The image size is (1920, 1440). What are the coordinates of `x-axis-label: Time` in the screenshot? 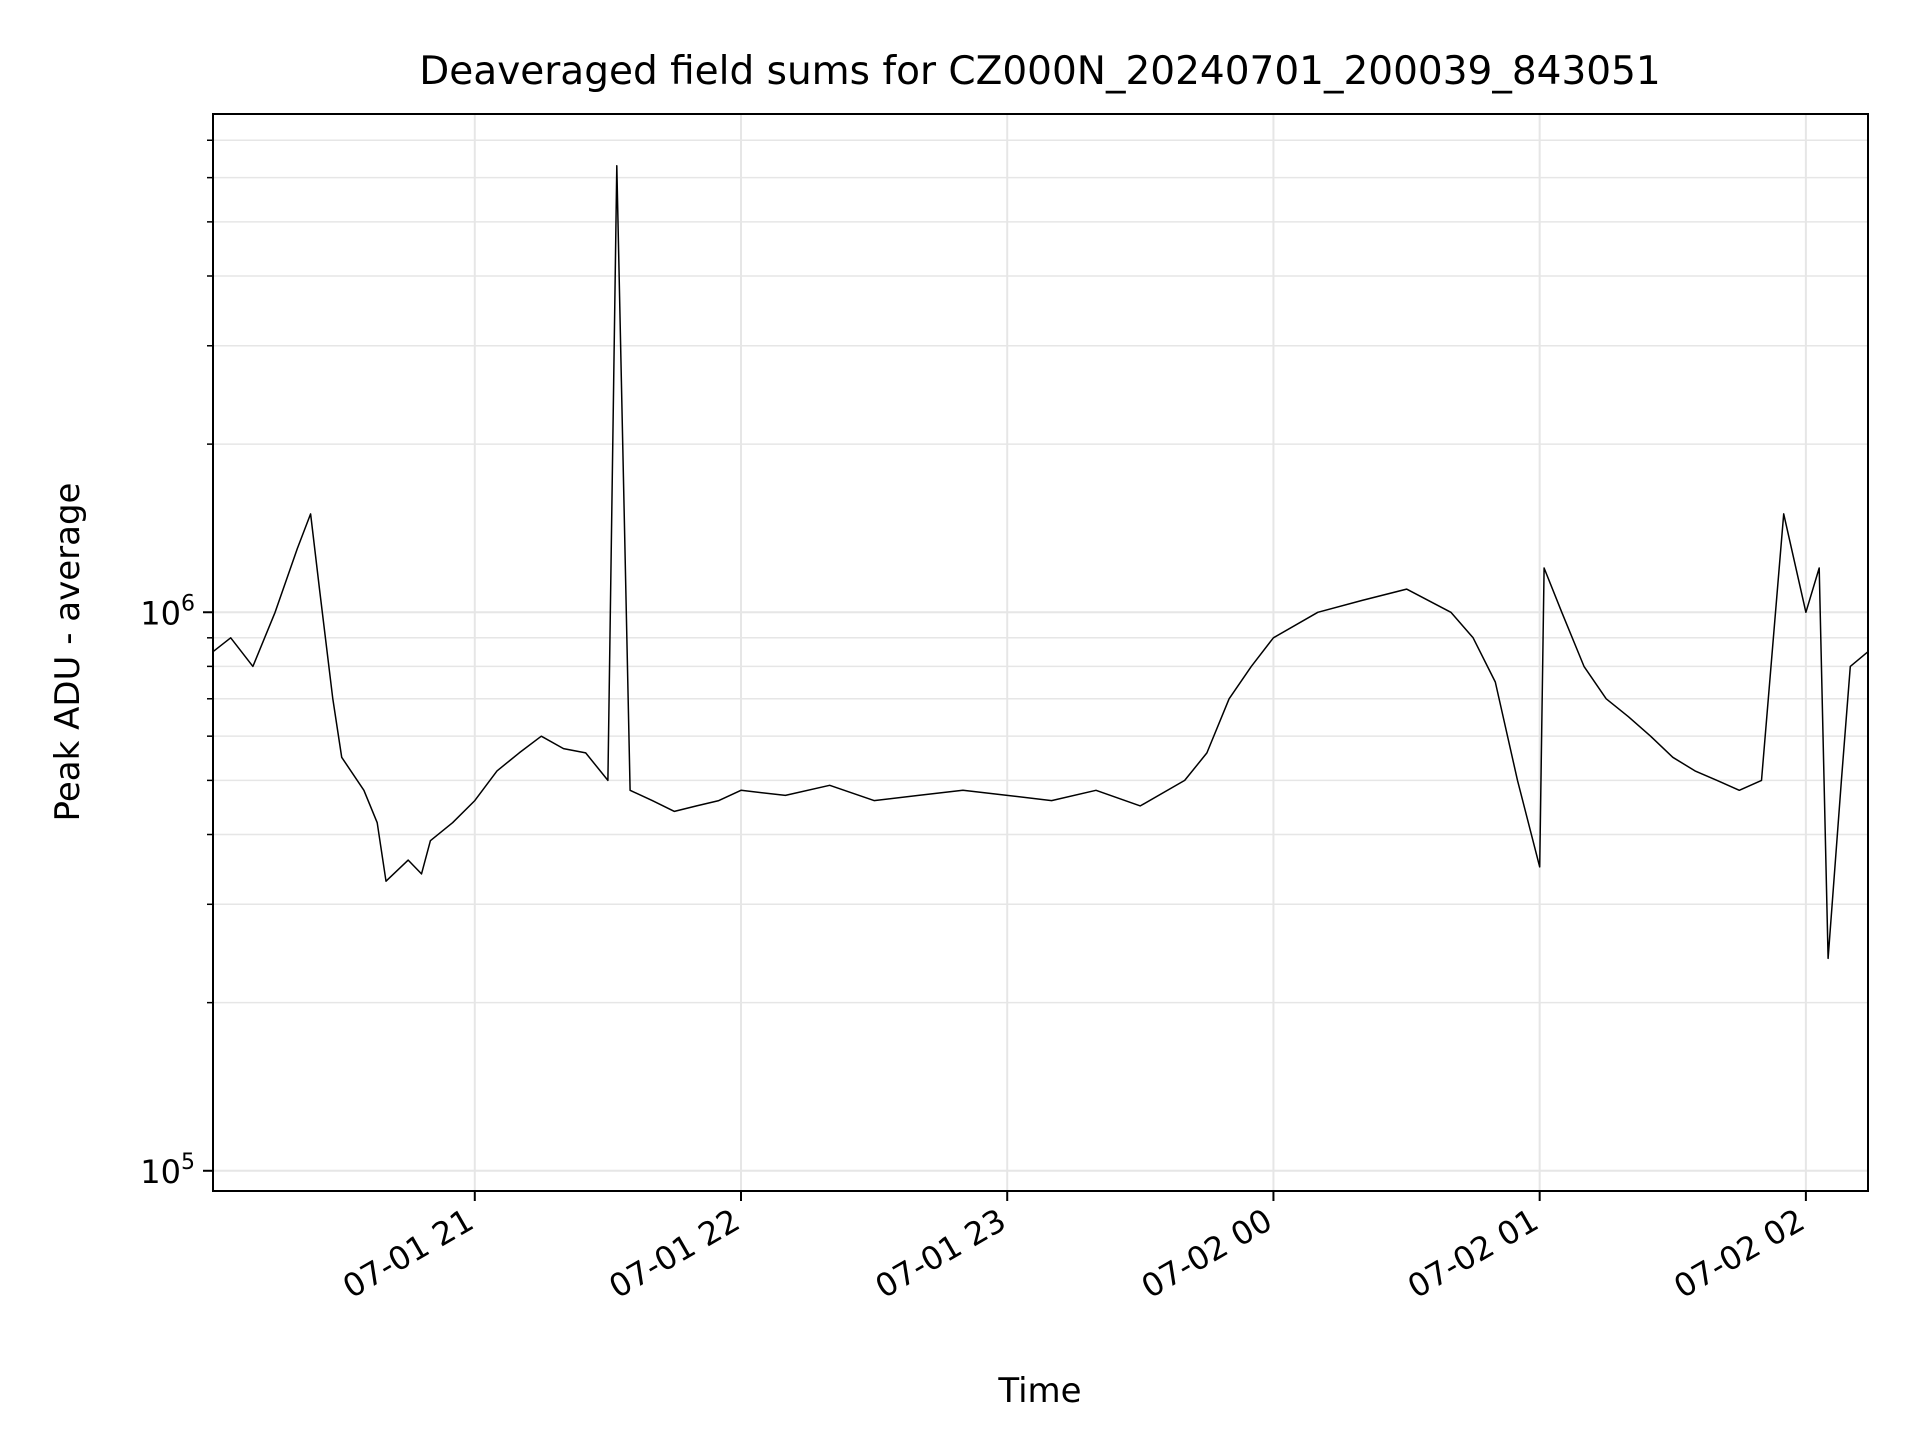 It's located at (1039, 1391).